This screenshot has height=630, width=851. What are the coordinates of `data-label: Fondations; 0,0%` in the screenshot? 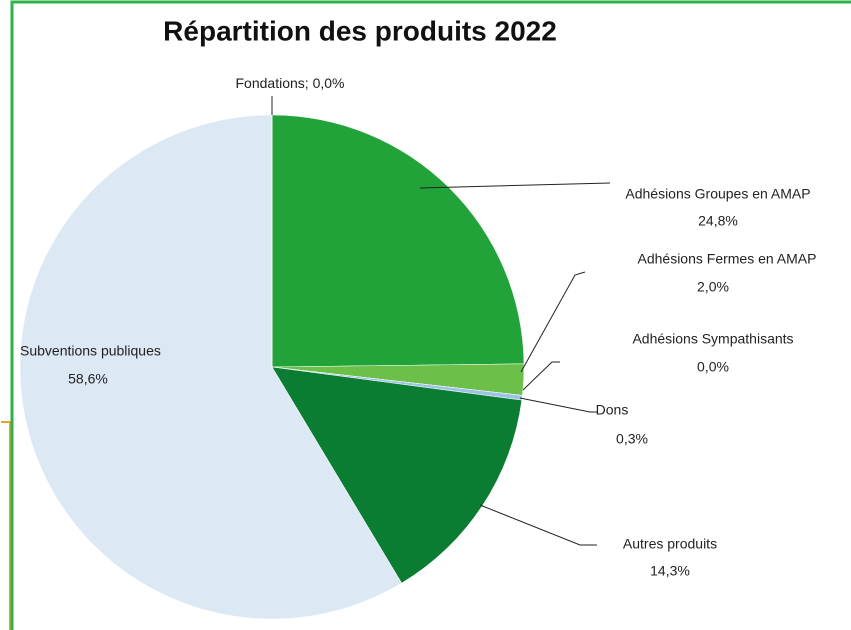 It's located at (290, 83).